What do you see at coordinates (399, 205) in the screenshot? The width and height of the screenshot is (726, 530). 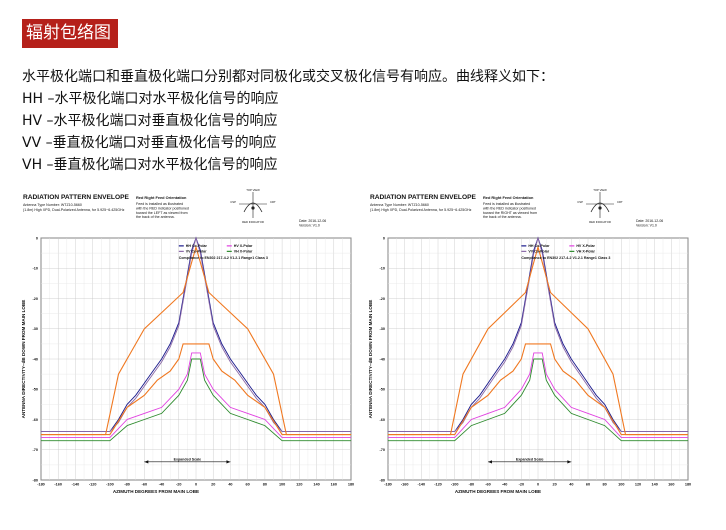 I see `chart-subtitle: Antenna Type Number: WTZ10-5660` at bounding box center [399, 205].